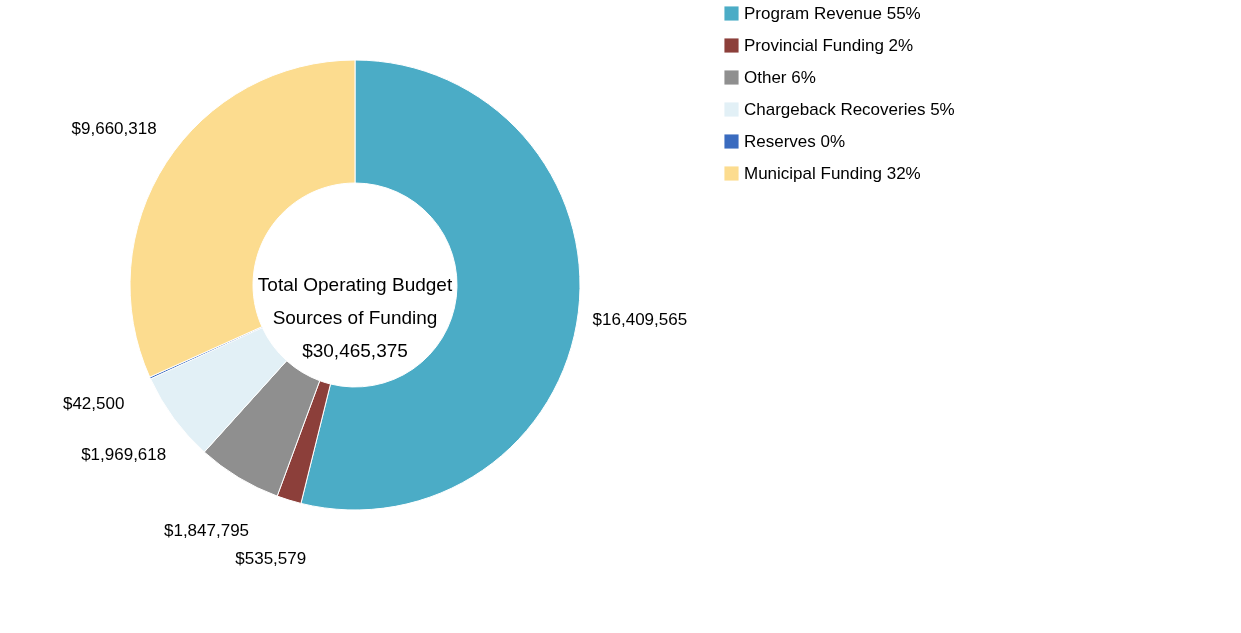  What do you see at coordinates (795, 141) in the screenshot?
I see `legend-label: Reserves 0%` at bounding box center [795, 141].